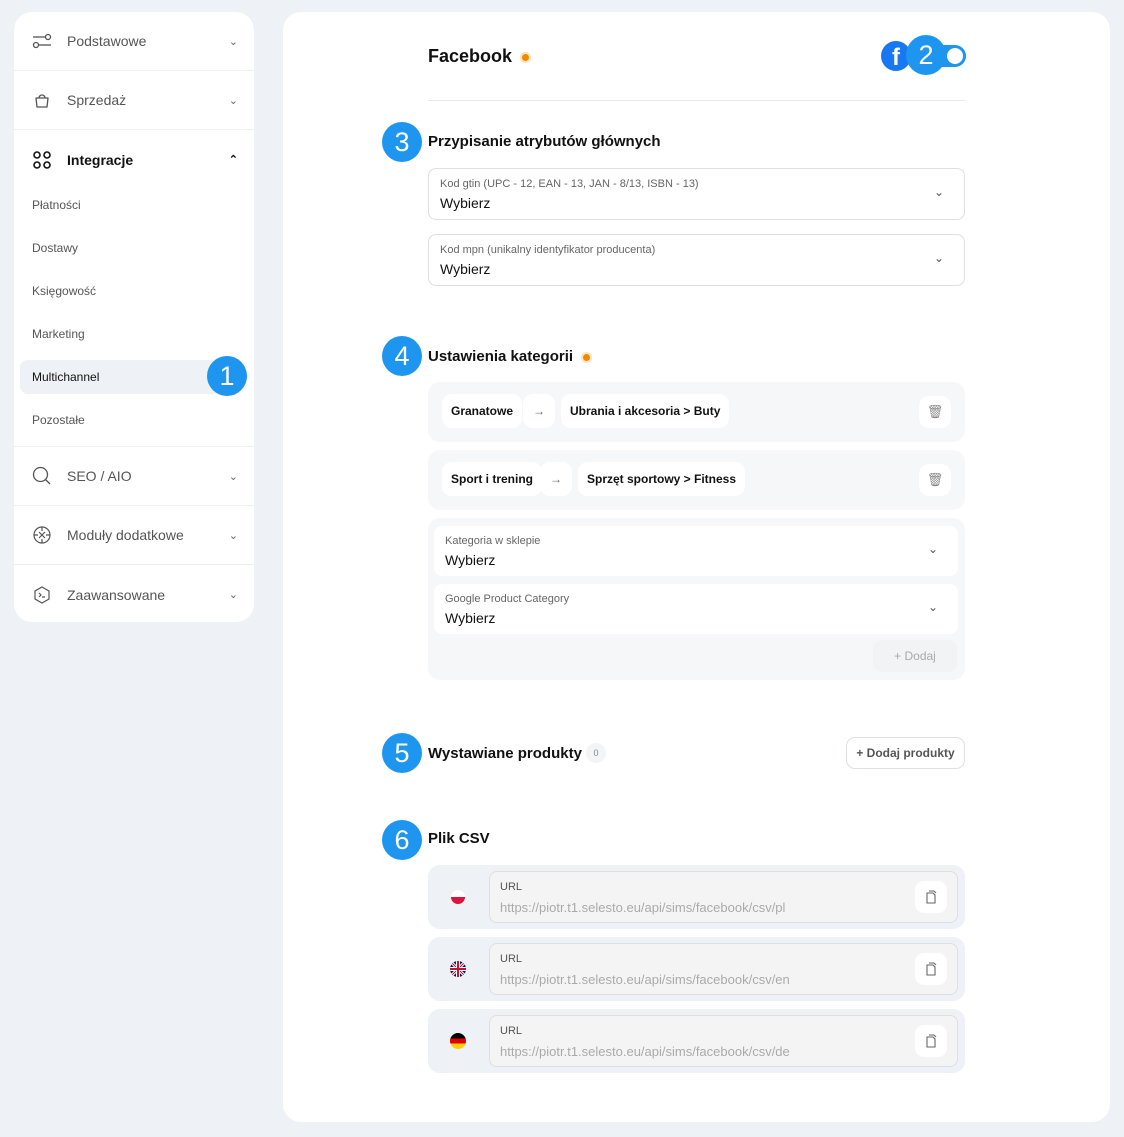 The width and height of the screenshot is (1124, 1137). Describe the element at coordinates (120, 377) in the screenshot. I see `sidebar-item-multichannel: Multichannel` at that location.